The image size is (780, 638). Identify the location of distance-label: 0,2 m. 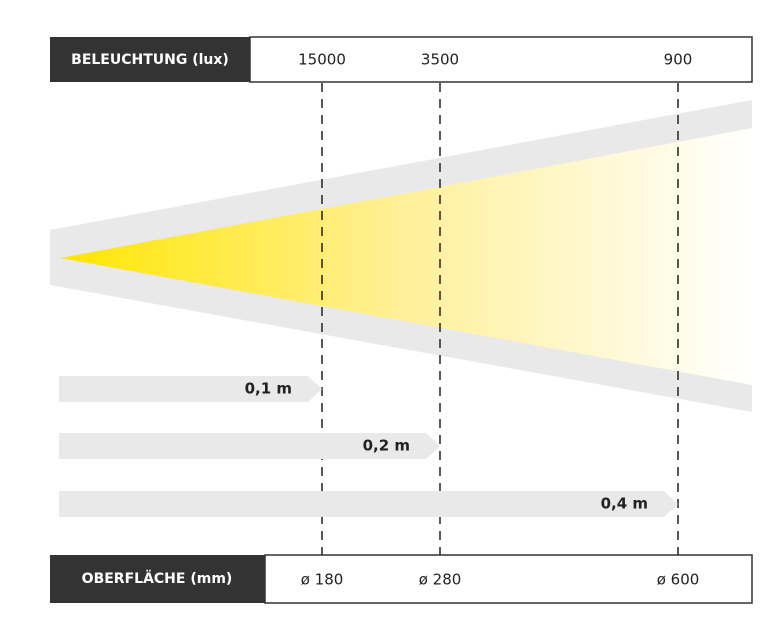
(386, 446).